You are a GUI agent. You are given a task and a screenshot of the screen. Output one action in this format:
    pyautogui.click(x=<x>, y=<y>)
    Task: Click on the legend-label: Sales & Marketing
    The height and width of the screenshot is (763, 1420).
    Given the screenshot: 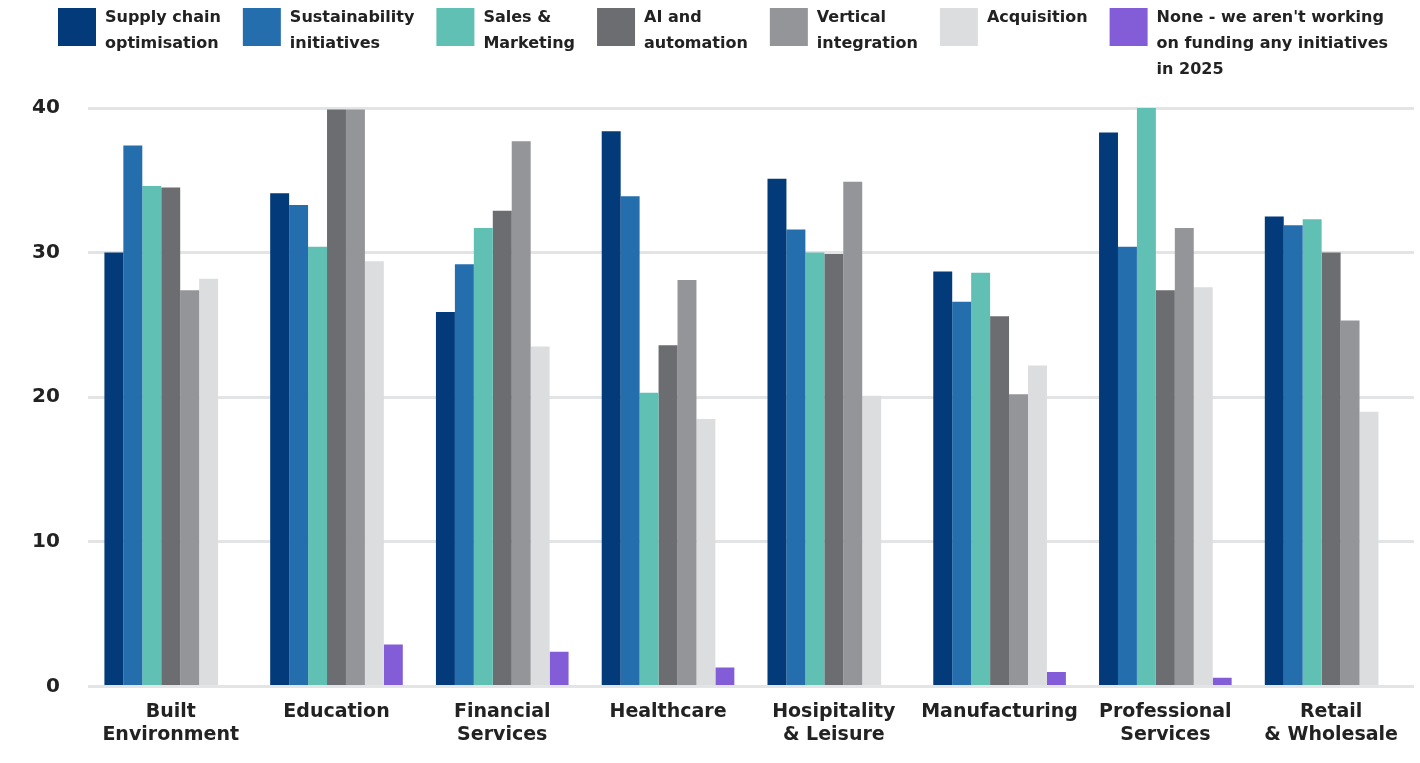 What is the action you would take?
    pyautogui.click(x=529, y=30)
    